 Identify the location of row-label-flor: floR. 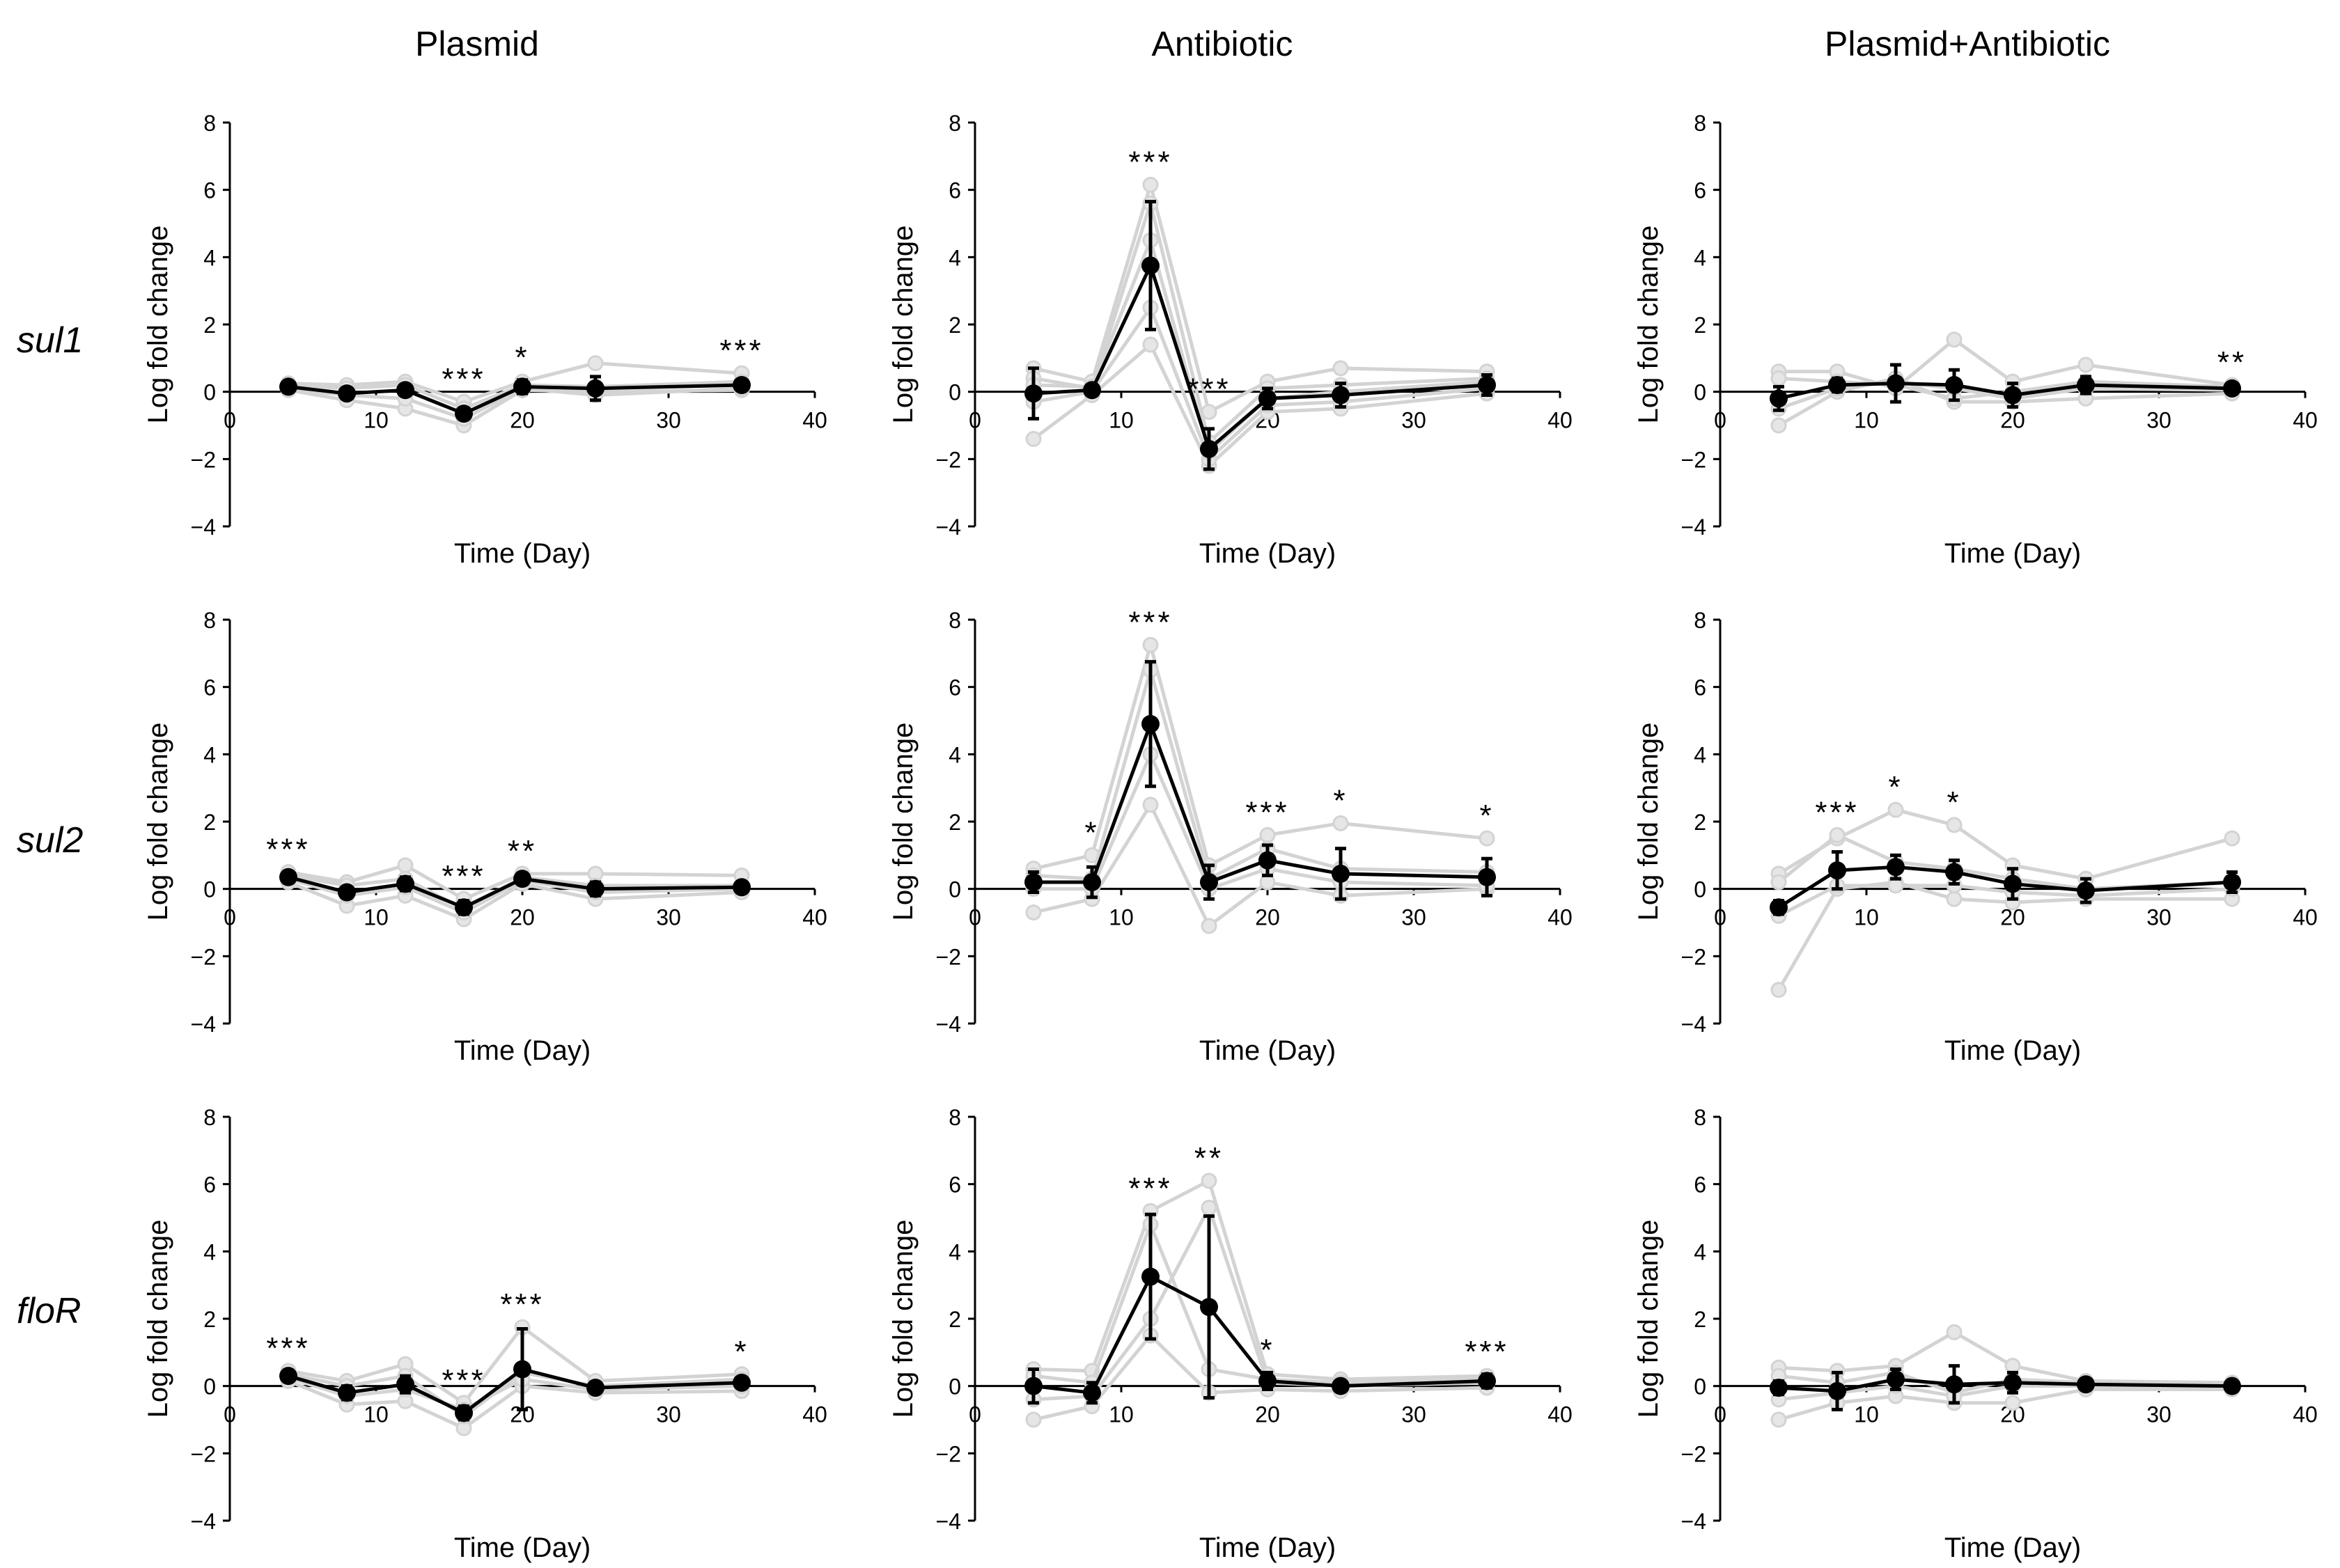
(49, 1311).